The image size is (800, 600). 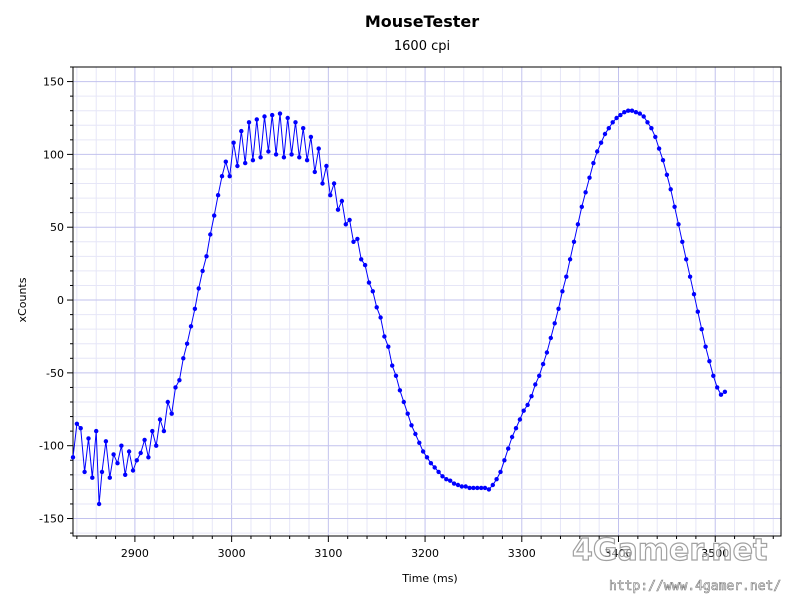 What do you see at coordinates (429, 578) in the screenshot?
I see `x-axis-label: Time (ms)` at bounding box center [429, 578].